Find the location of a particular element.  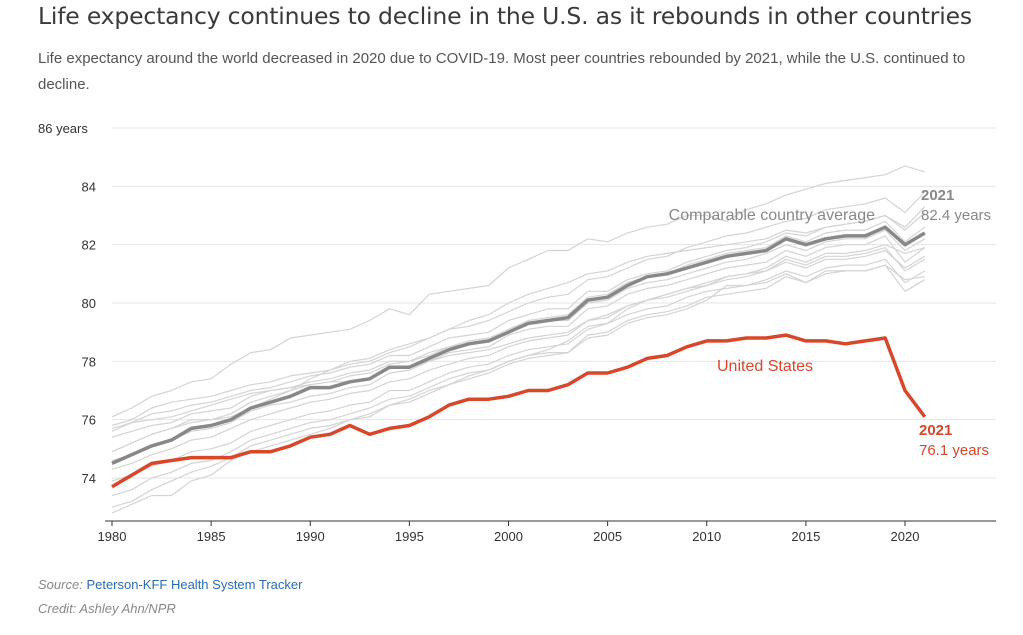

y-tick-label-80: 80 is located at coordinates (89, 303).